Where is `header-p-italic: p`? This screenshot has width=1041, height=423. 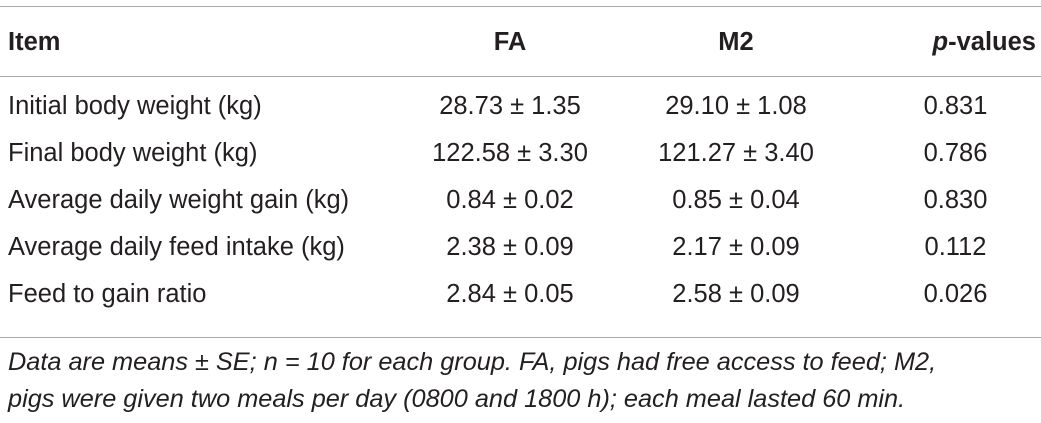
header-p-italic: p is located at coordinates (940, 42).